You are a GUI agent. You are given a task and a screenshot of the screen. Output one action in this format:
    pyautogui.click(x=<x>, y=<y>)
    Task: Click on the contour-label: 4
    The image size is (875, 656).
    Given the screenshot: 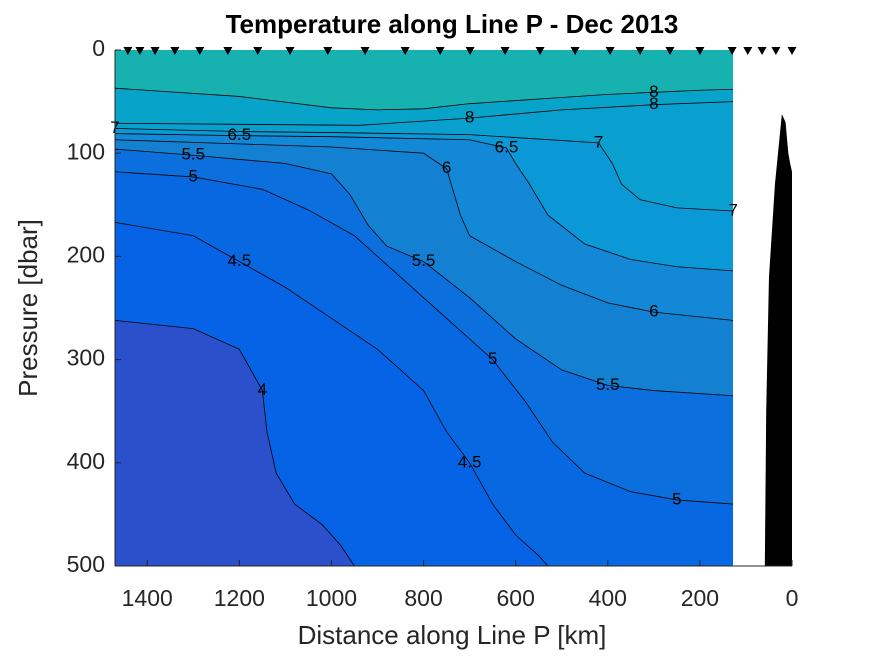 What is the action you would take?
    pyautogui.click(x=262, y=389)
    